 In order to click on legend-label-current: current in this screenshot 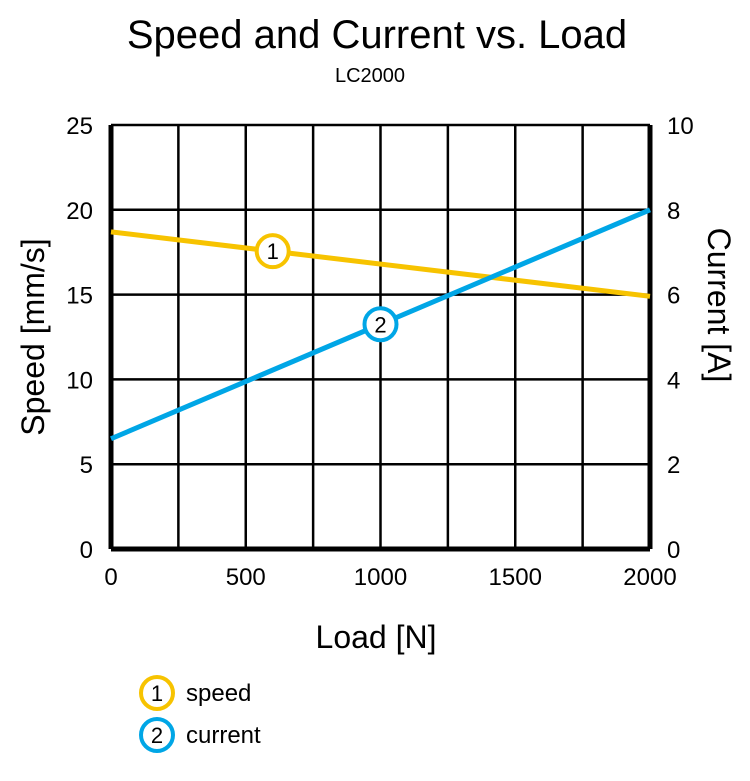, I will do `click(223, 735)`.